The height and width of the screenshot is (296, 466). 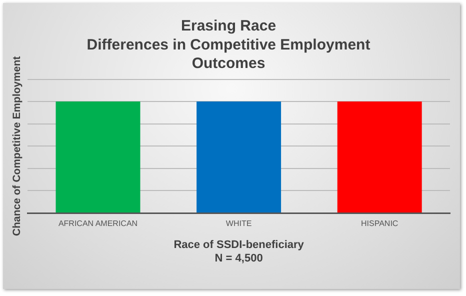 I want to click on x-tick-label: HISPANIC, so click(x=379, y=223).